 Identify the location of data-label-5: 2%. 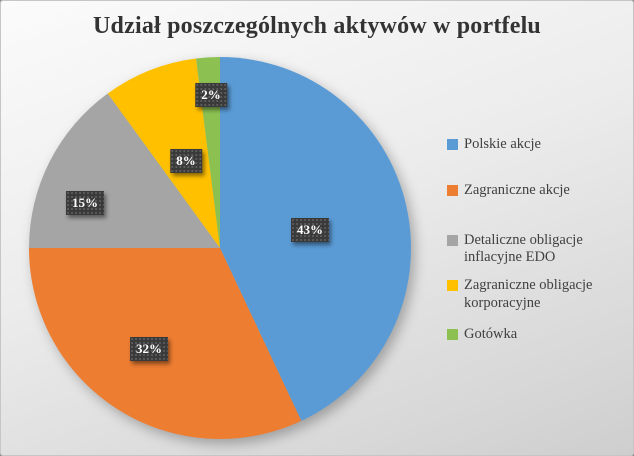
(211, 95).